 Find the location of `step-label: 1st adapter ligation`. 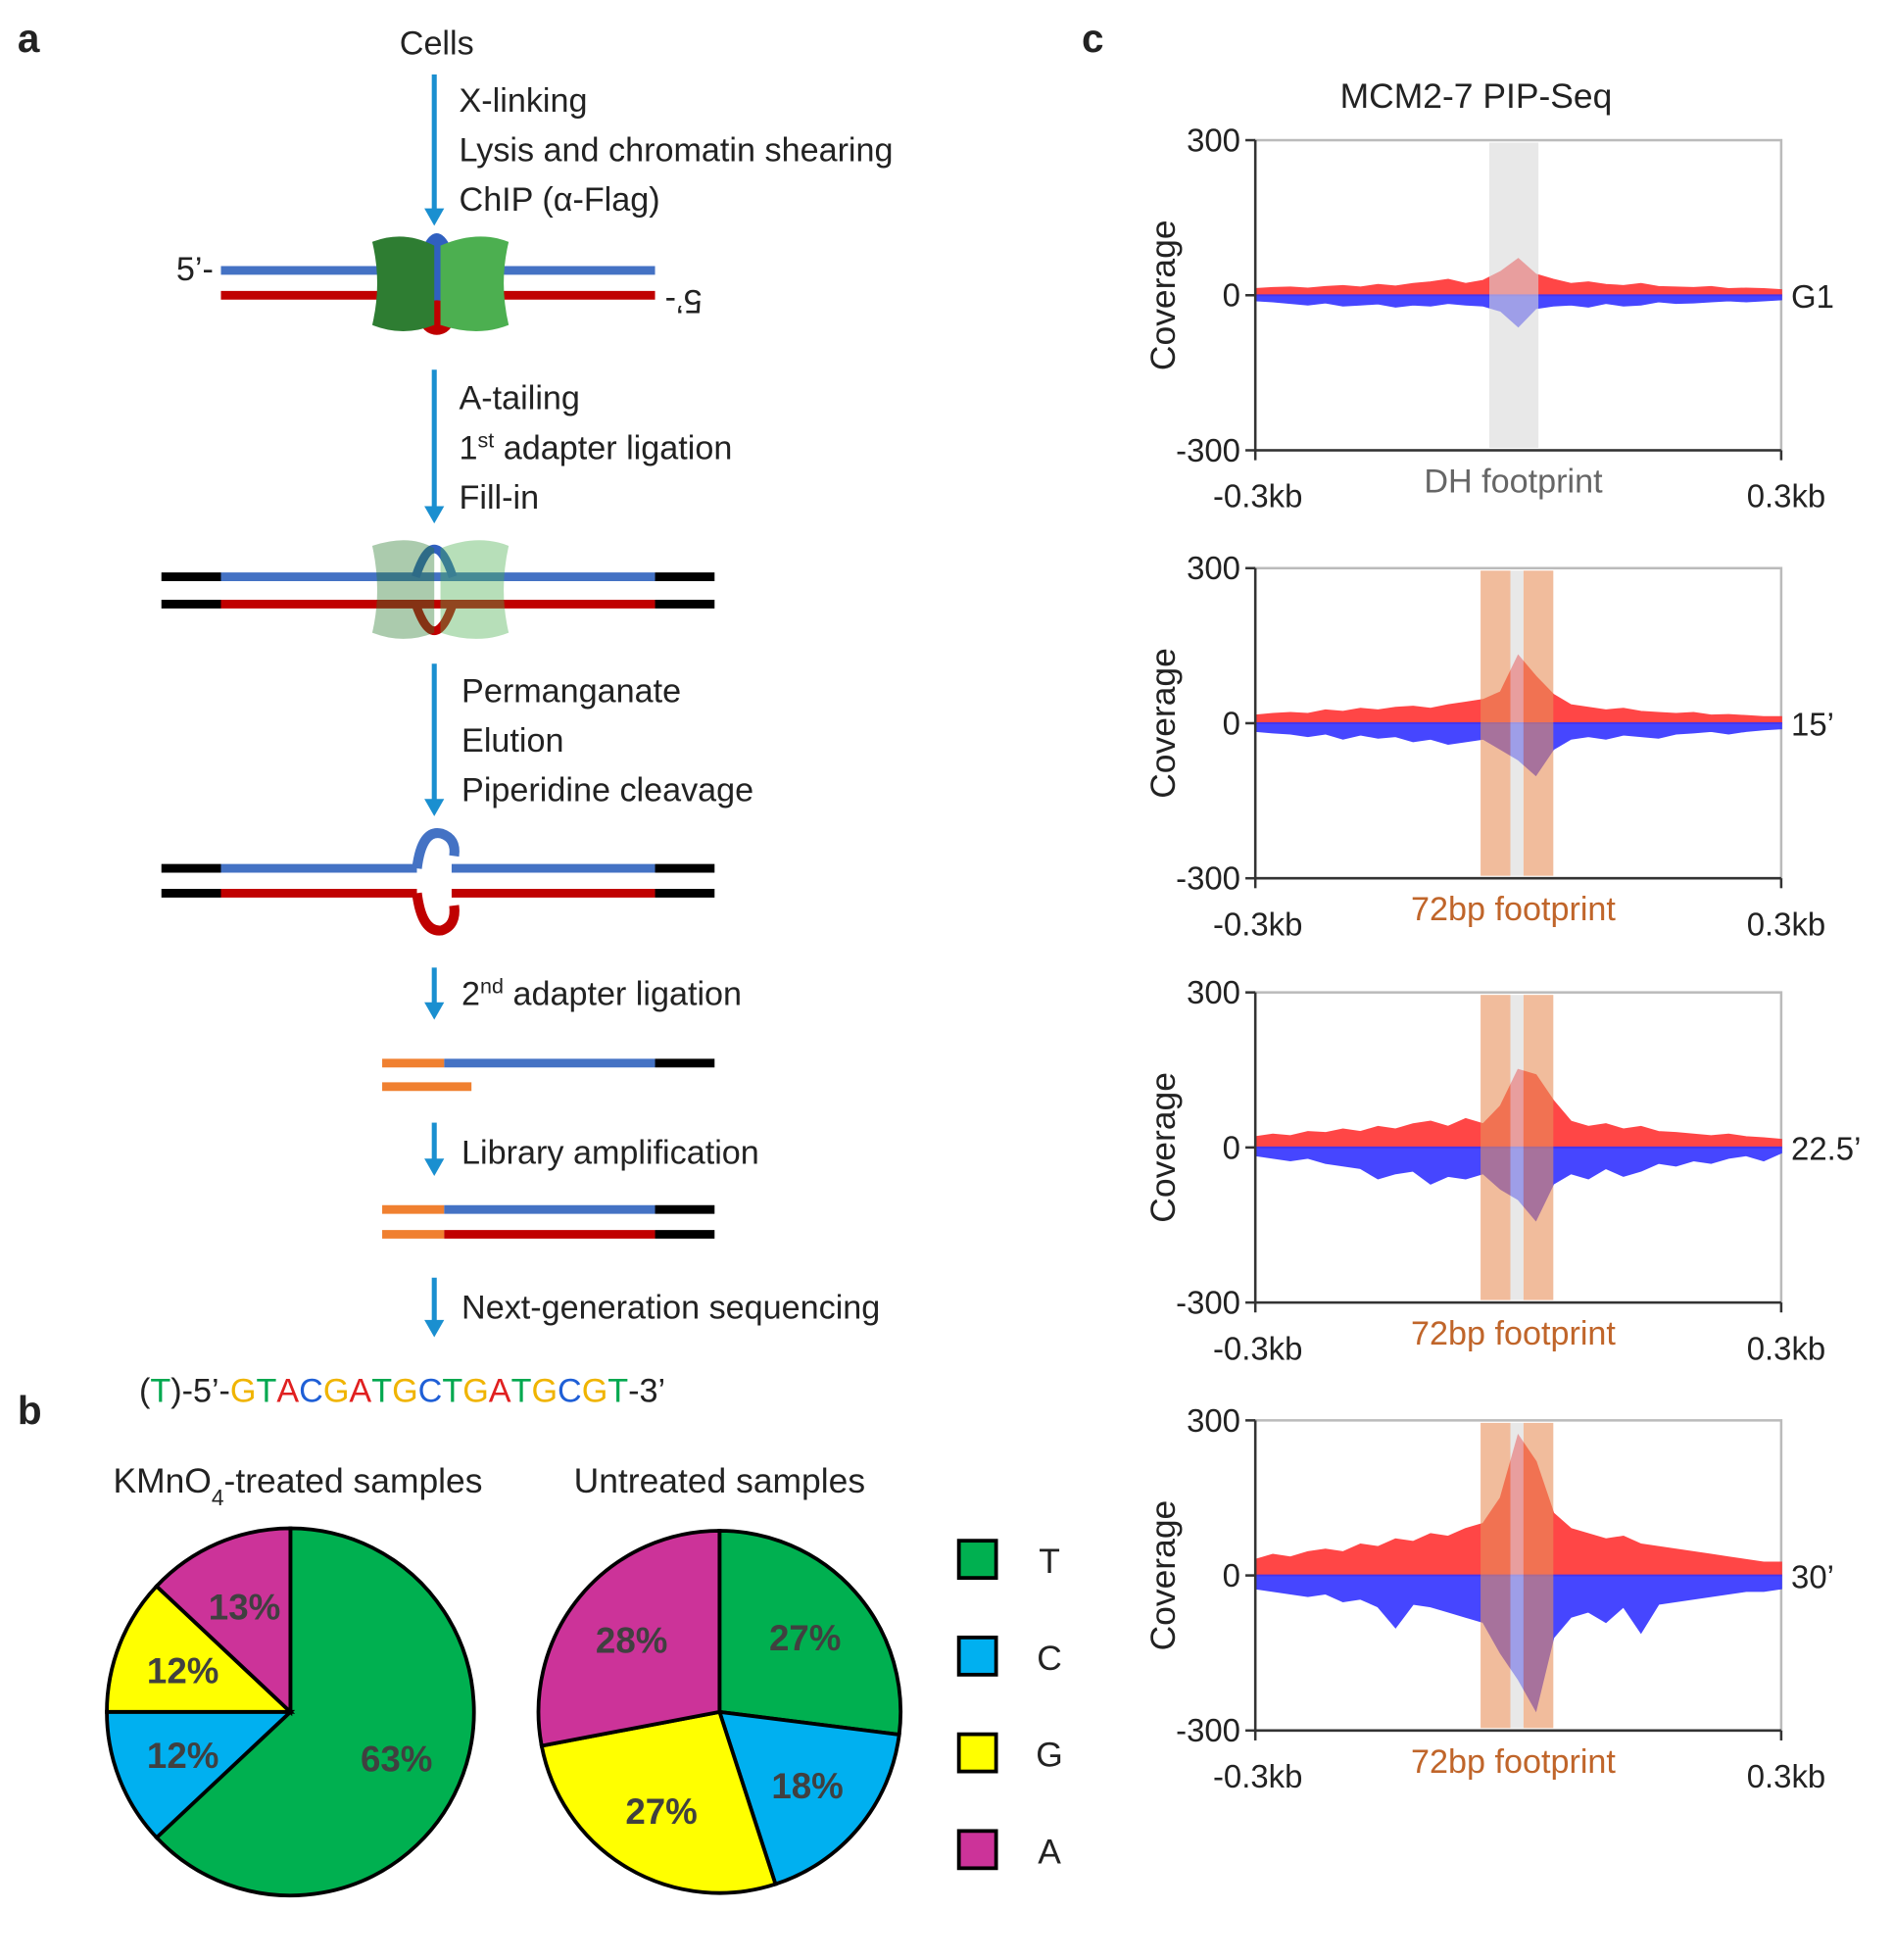

step-label: 1st adapter ligation is located at coordinates (596, 447).